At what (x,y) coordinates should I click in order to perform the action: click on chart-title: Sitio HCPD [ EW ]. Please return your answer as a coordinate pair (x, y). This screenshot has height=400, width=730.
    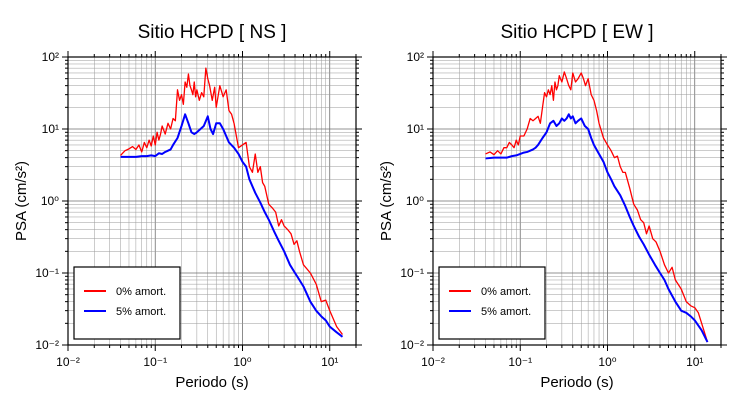
    Looking at the image, I should click on (576, 32).